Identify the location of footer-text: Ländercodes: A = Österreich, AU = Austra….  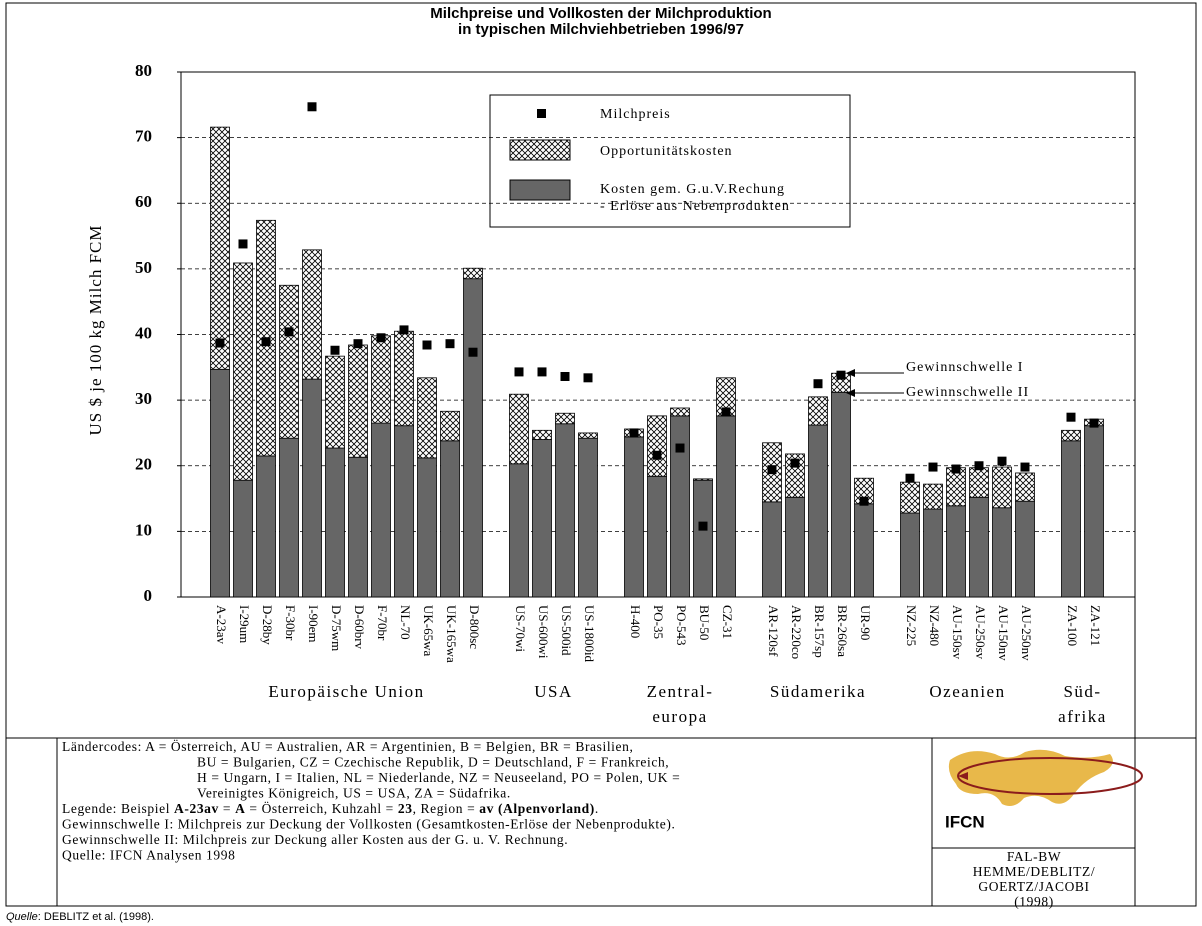
(347, 746).